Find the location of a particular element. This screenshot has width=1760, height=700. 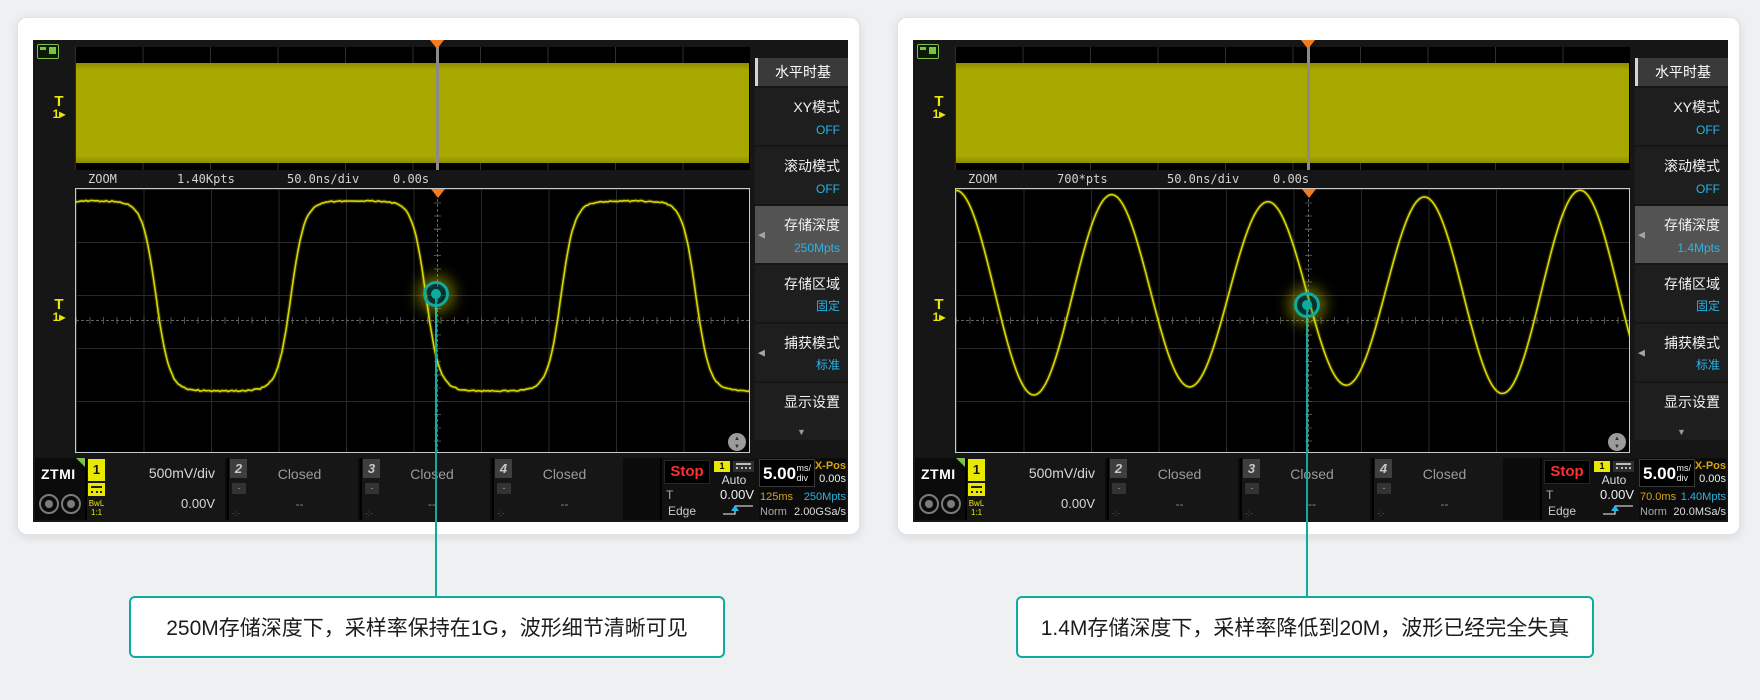

channel-number-badge: 3 is located at coordinates (1251, 468).